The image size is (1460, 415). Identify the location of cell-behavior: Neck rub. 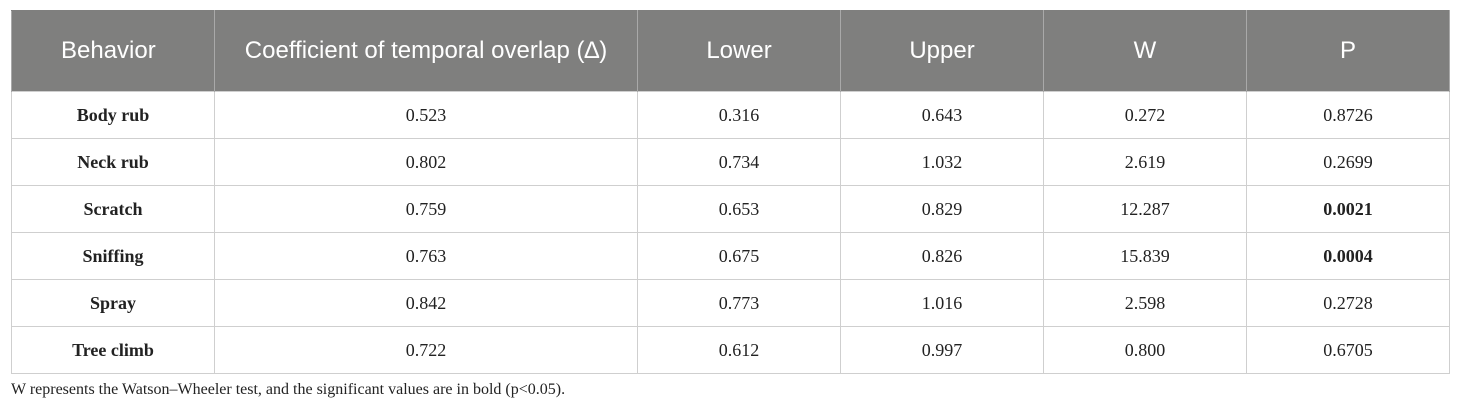
(113, 162).